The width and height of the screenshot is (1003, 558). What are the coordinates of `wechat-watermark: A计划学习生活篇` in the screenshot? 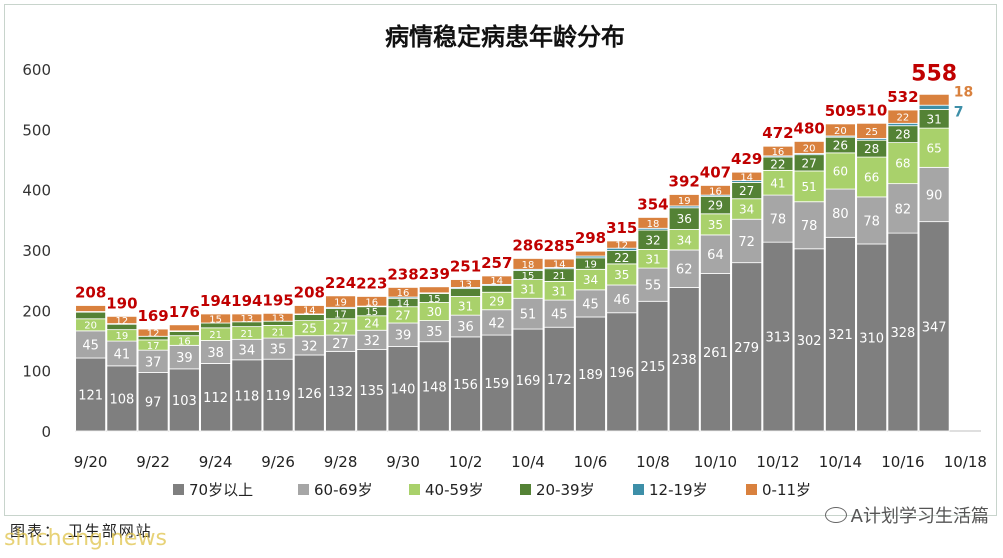 It's located at (906, 515).